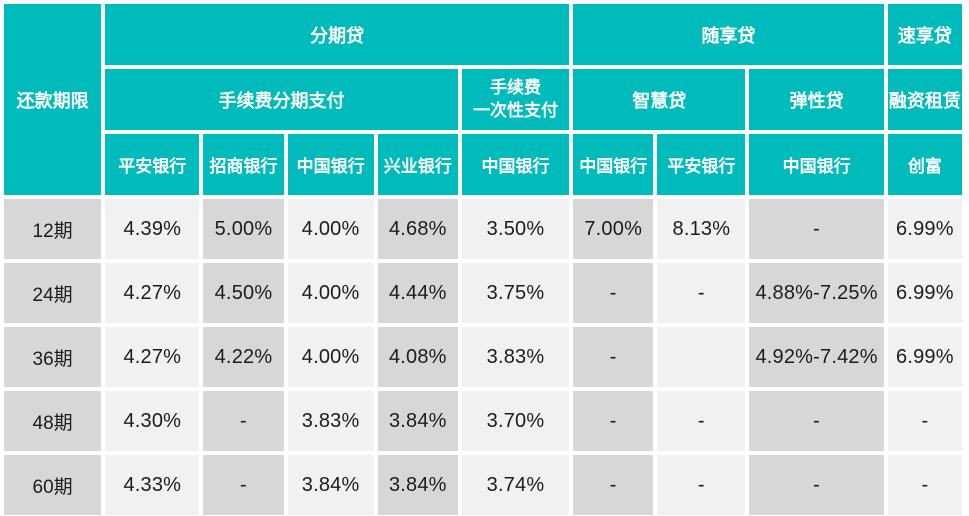  What do you see at coordinates (816, 164) in the screenshot?
I see `bank-header-boc-elastic: 中国银行` at bounding box center [816, 164].